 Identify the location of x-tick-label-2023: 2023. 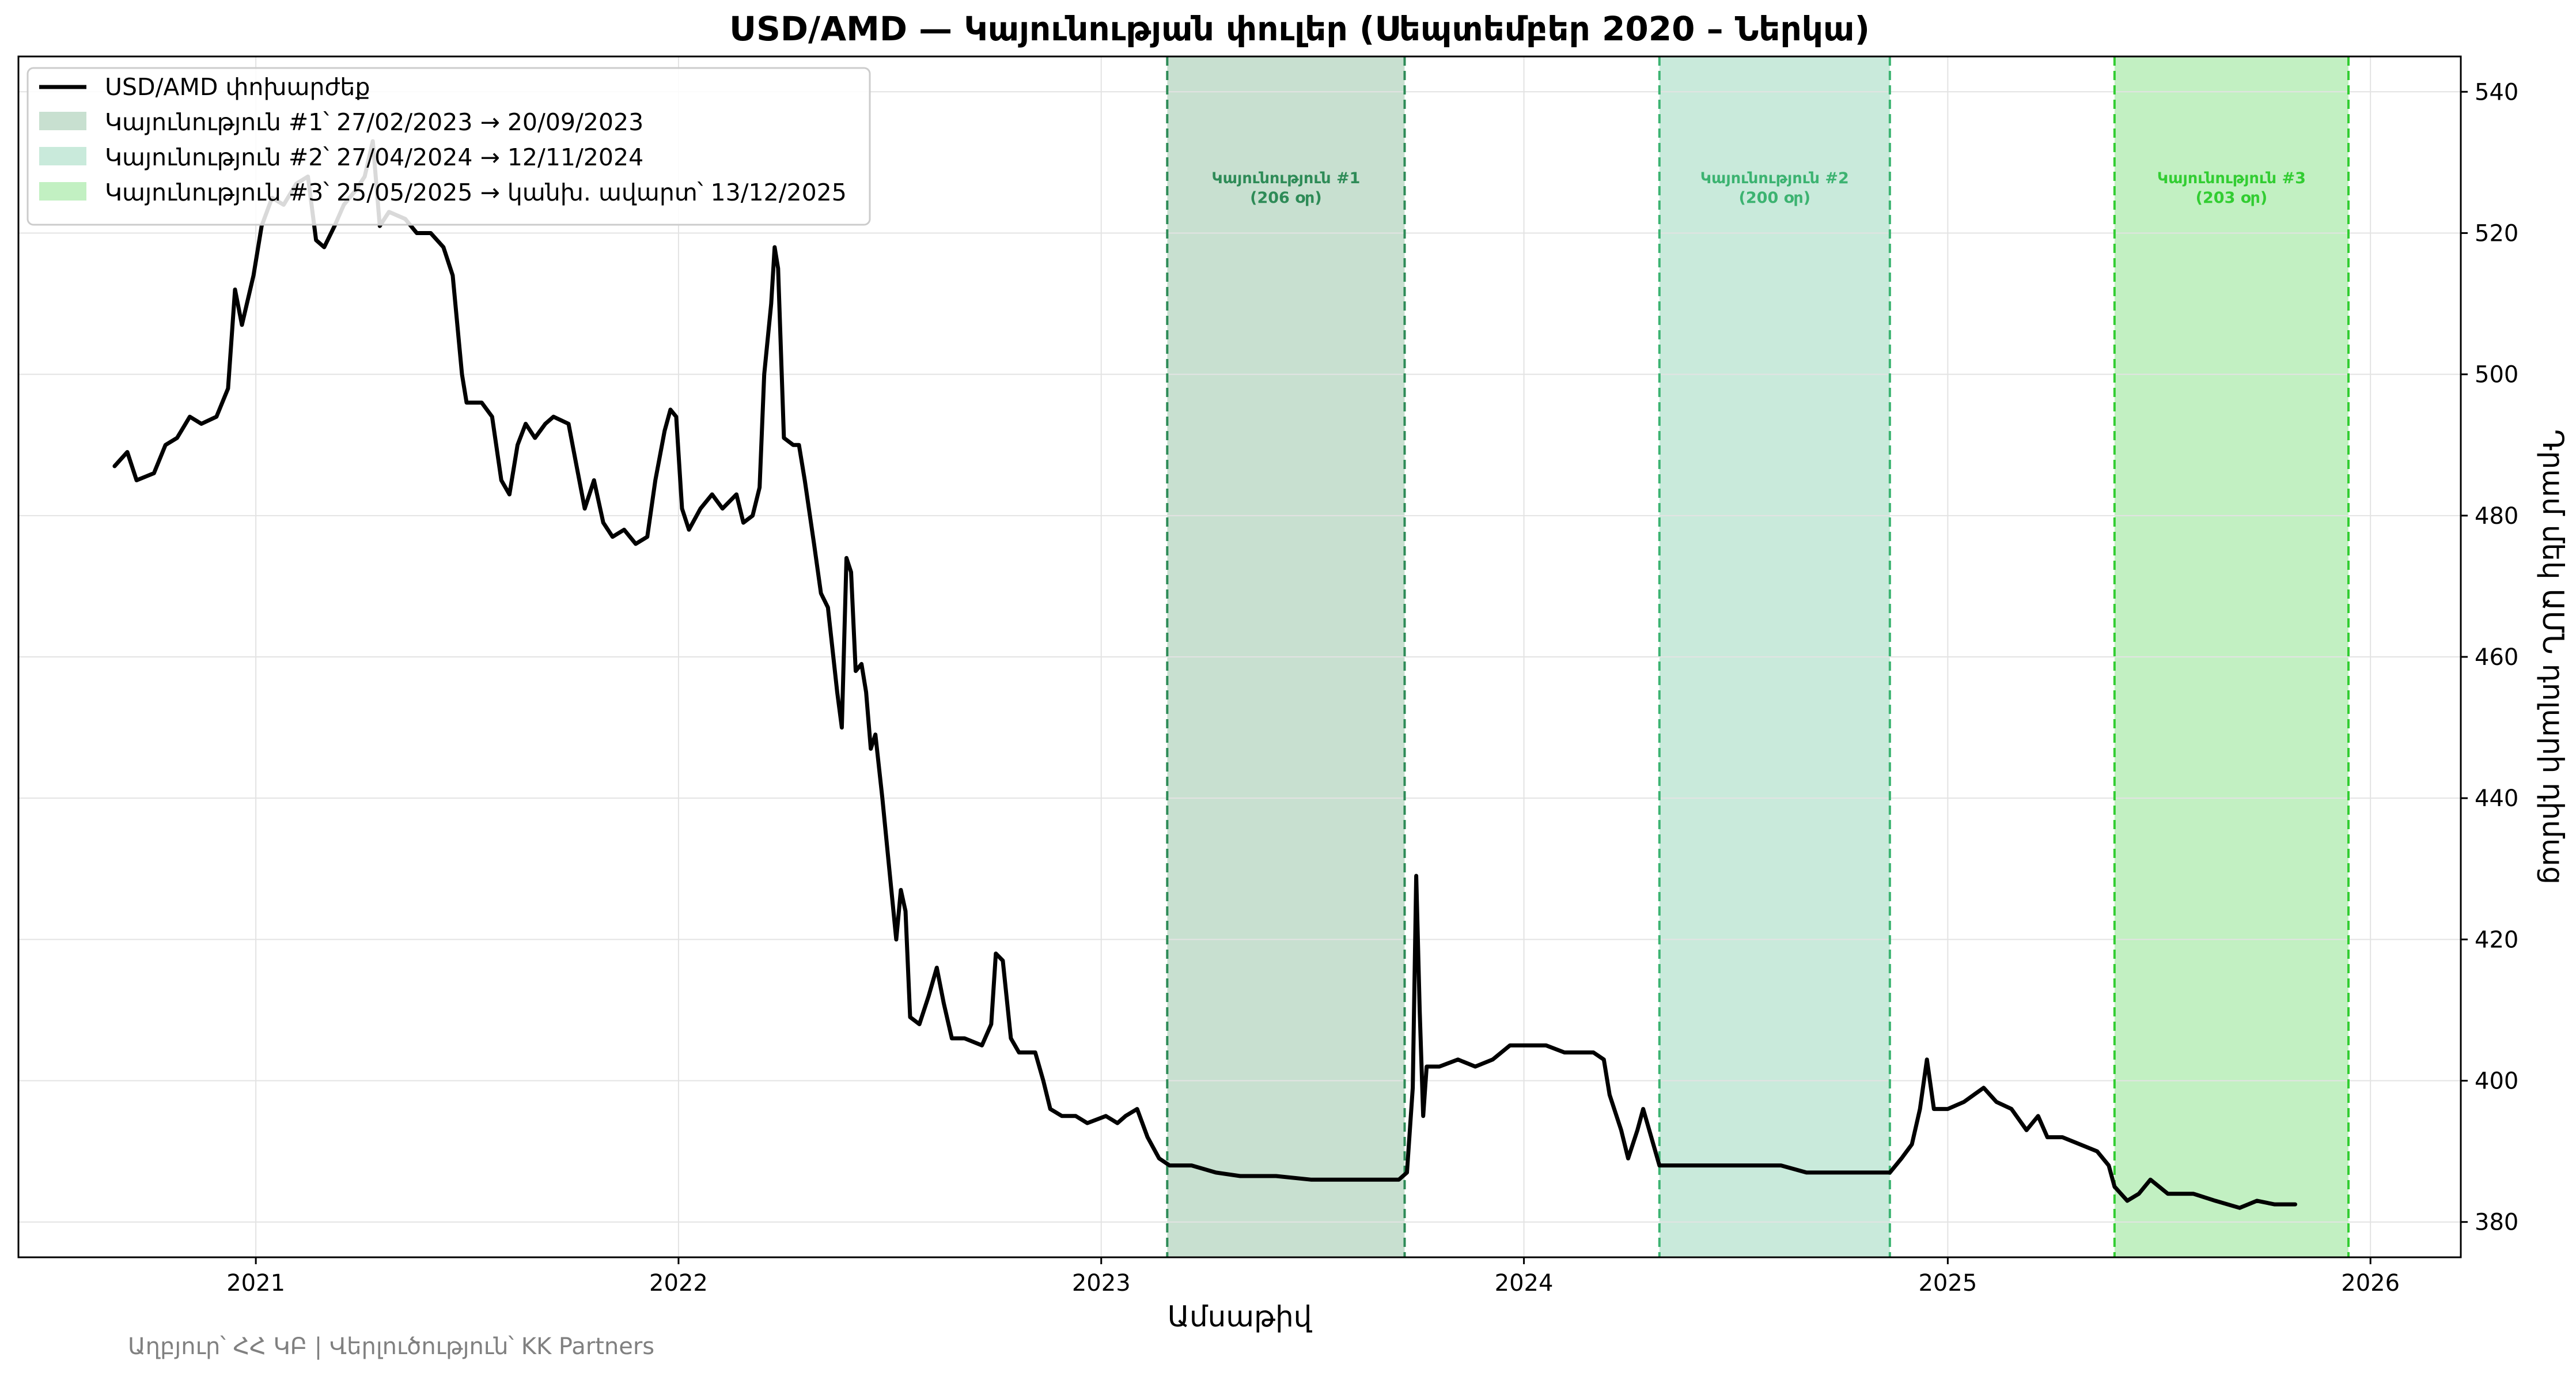
(1101, 1283).